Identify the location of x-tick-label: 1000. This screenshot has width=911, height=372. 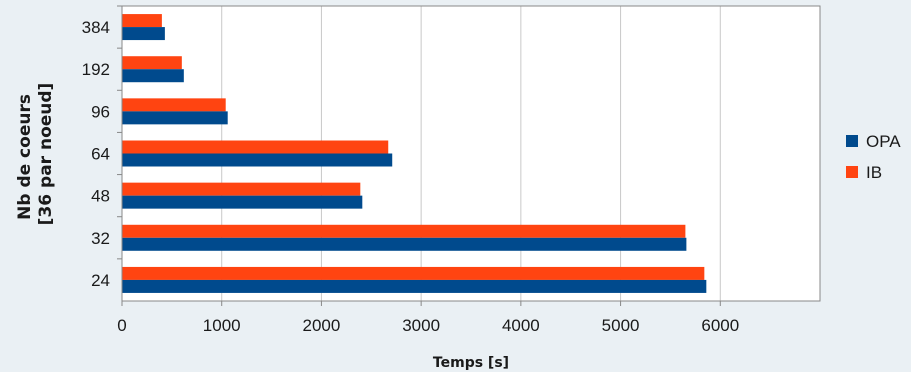
(222, 325).